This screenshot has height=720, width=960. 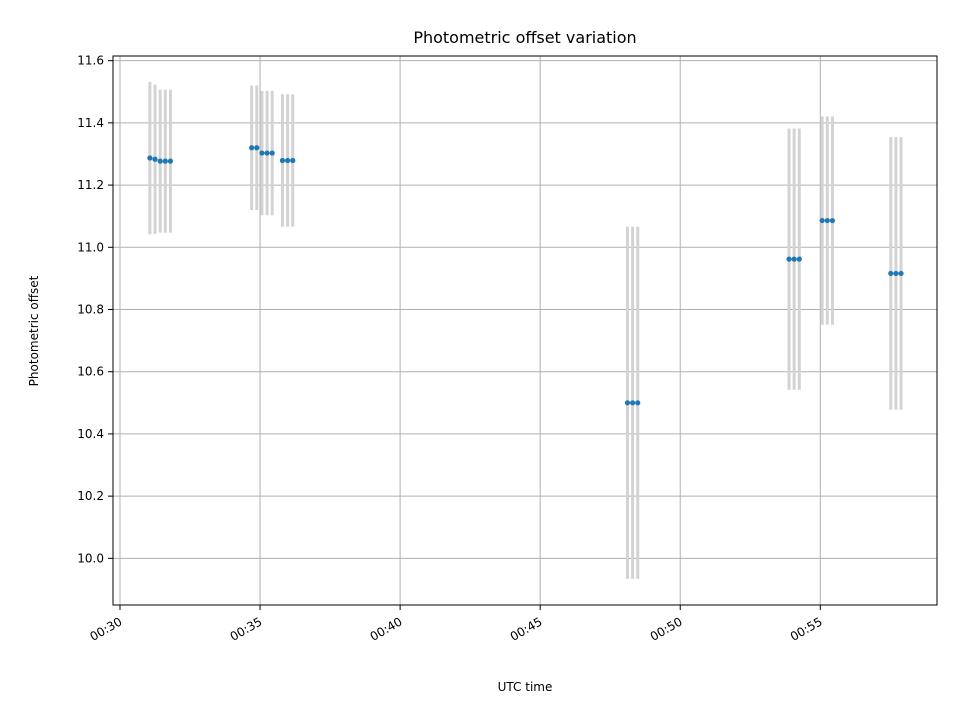 I want to click on x-axis-label: UTC time, so click(x=525, y=687).